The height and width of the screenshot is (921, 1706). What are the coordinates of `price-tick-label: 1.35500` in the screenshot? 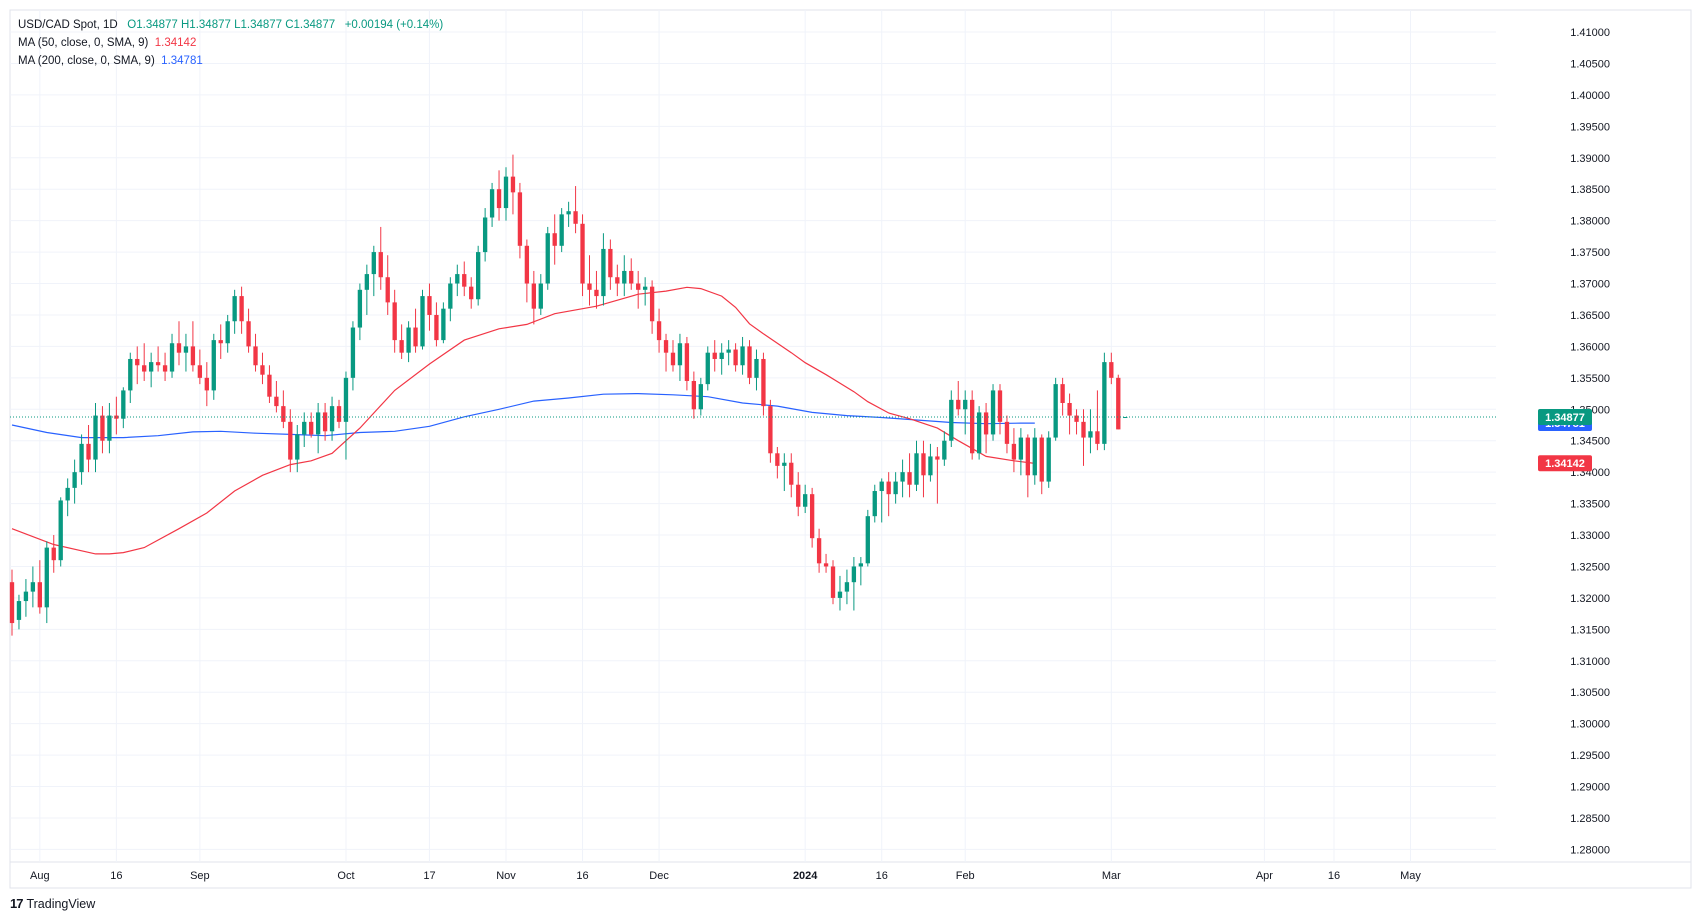 It's located at (1590, 379).